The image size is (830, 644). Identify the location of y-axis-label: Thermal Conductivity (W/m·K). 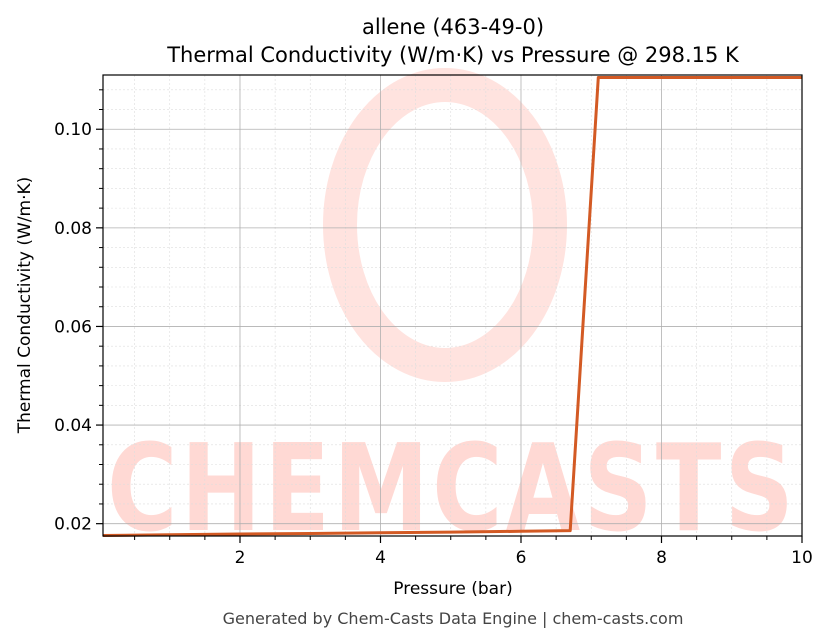
(25, 306).